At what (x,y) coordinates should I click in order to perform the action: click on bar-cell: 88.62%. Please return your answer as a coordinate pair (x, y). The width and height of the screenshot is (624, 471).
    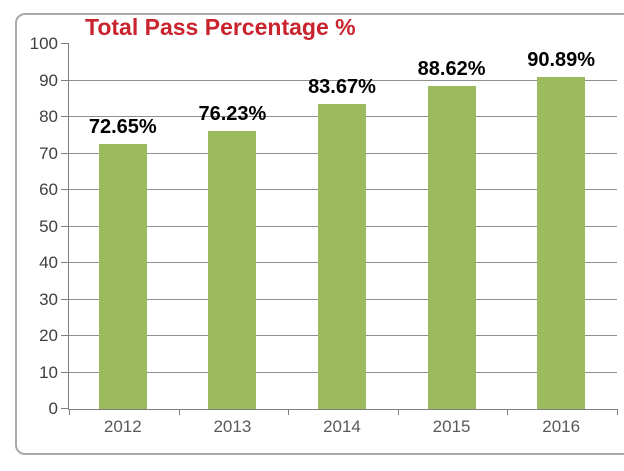
    Looking at the image, I should click on (452, 226).